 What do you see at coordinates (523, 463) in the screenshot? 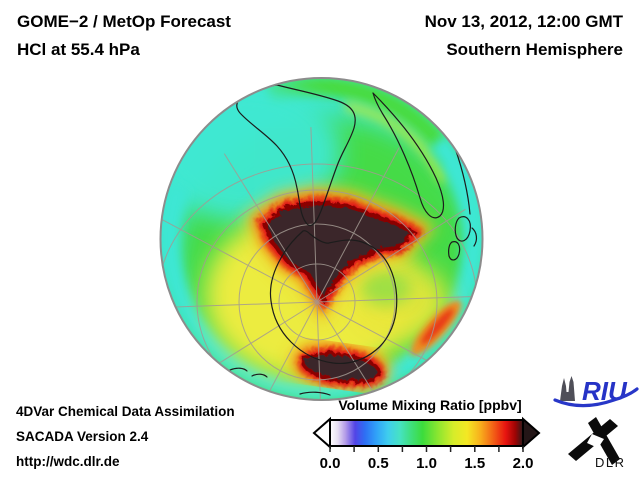
I see `colorbar-tick-label: 2.0` at bounding box center [523, 463].